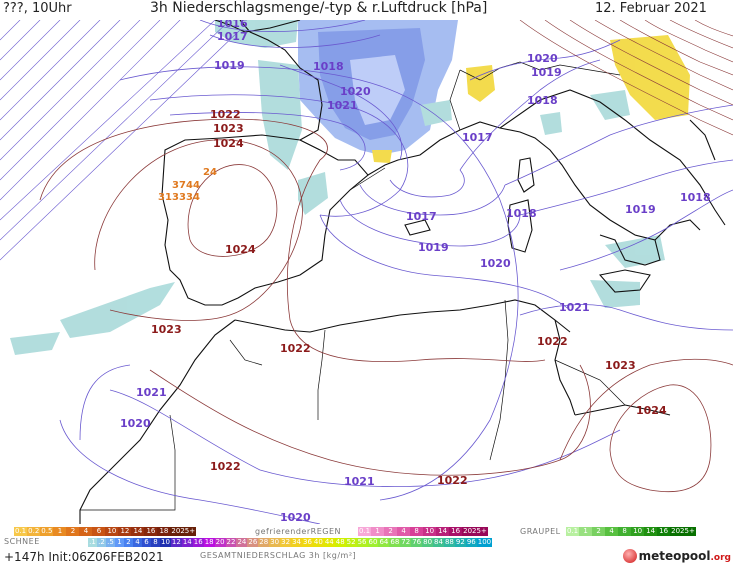 Image resolution: width=733 pixels, height=566 pixels. What do you see at coordinates (105, 402) in the screenshot?
I see `isobar-1019-south` at bounding box center [105, 402].